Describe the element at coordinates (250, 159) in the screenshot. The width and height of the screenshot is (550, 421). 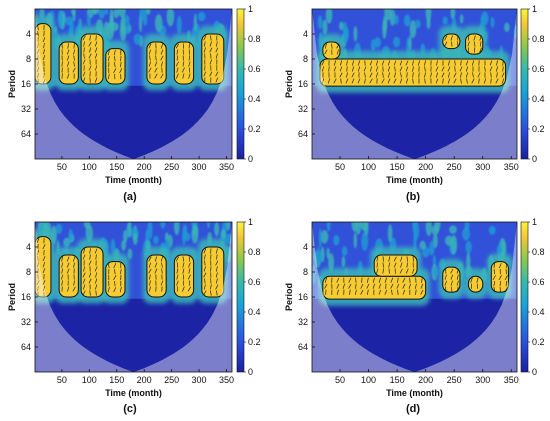
I see `colorbar-tick-label: 0` at that location.